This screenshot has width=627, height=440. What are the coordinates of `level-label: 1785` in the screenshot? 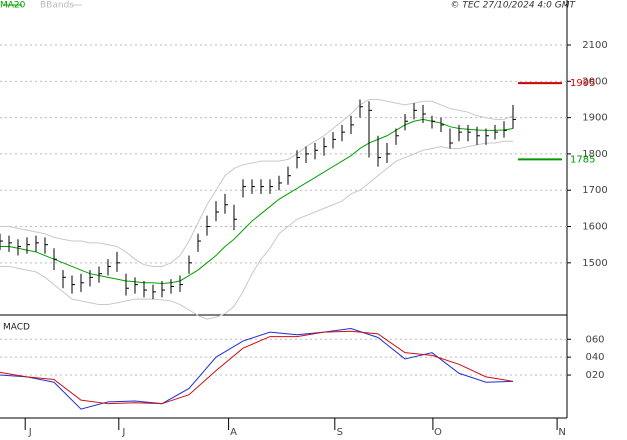 It's located at (582, 159).